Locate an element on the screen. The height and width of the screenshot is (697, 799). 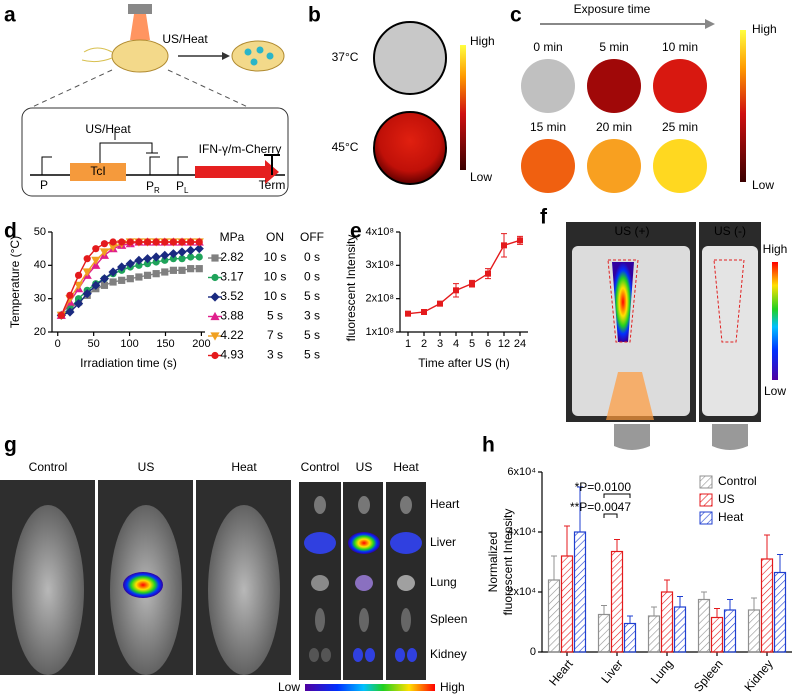
organ-label: Heart is located at coordinates (445, 504).